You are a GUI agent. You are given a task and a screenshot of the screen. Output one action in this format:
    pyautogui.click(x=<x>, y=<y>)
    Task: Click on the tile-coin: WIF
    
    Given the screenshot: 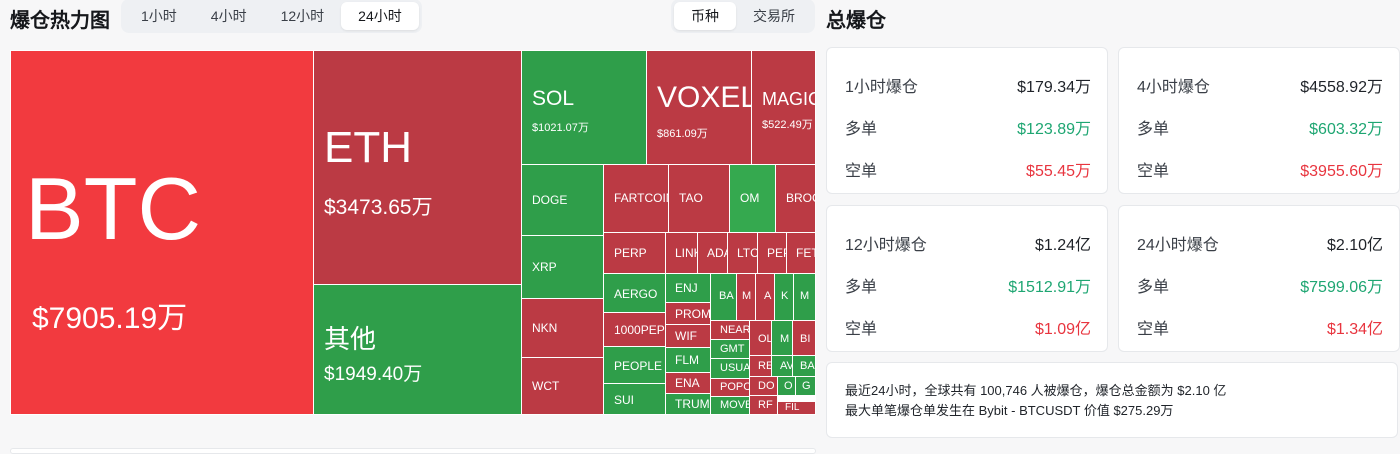 What is the action you would take?
    pyautogui.click(x=688, y=336)
    